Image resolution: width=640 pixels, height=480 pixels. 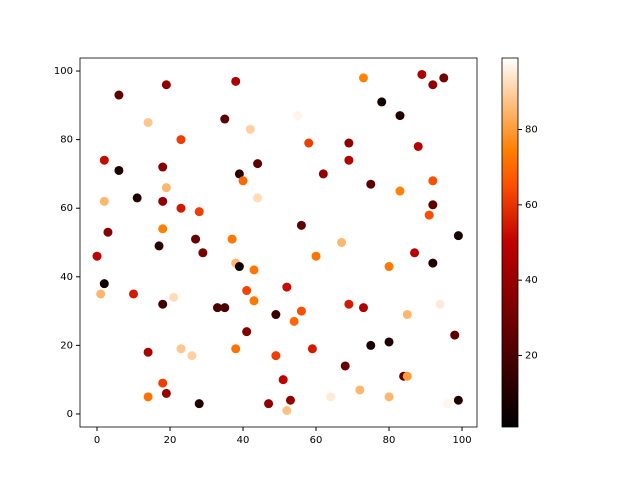 I want to click on y-tick-label: 80, so click(x=66, y=140).